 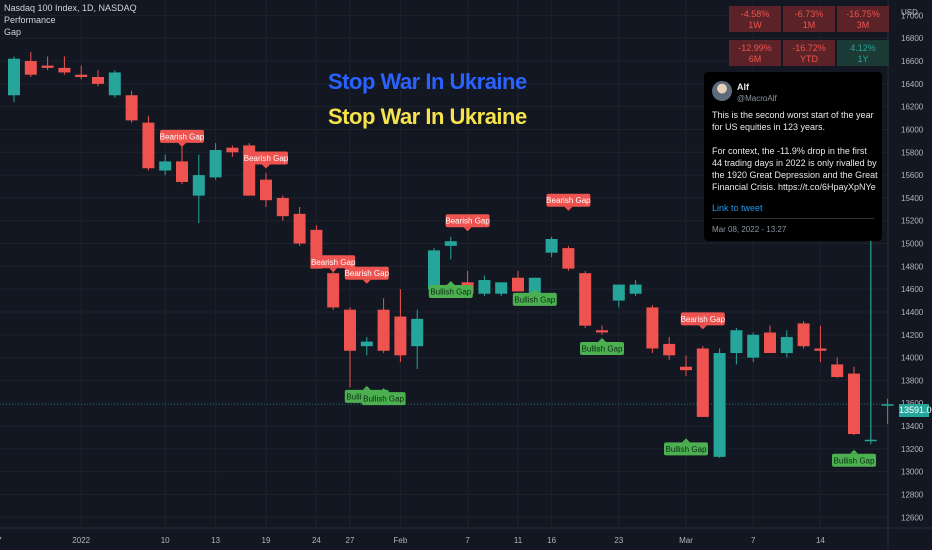 I want to click on perf-cell-1y: 4.12% 1Y, so click(x=863, y=53).